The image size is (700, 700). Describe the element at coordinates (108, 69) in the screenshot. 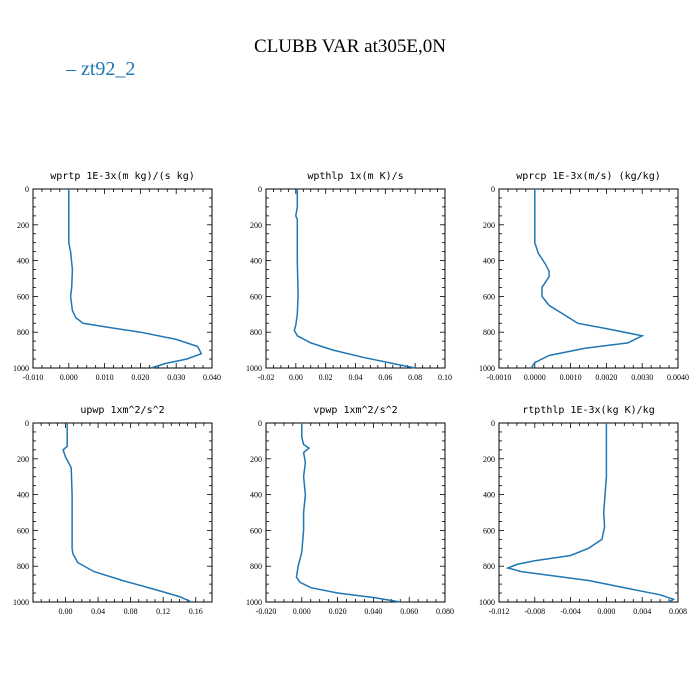

I see `legend-label: zt92_2` at that location.